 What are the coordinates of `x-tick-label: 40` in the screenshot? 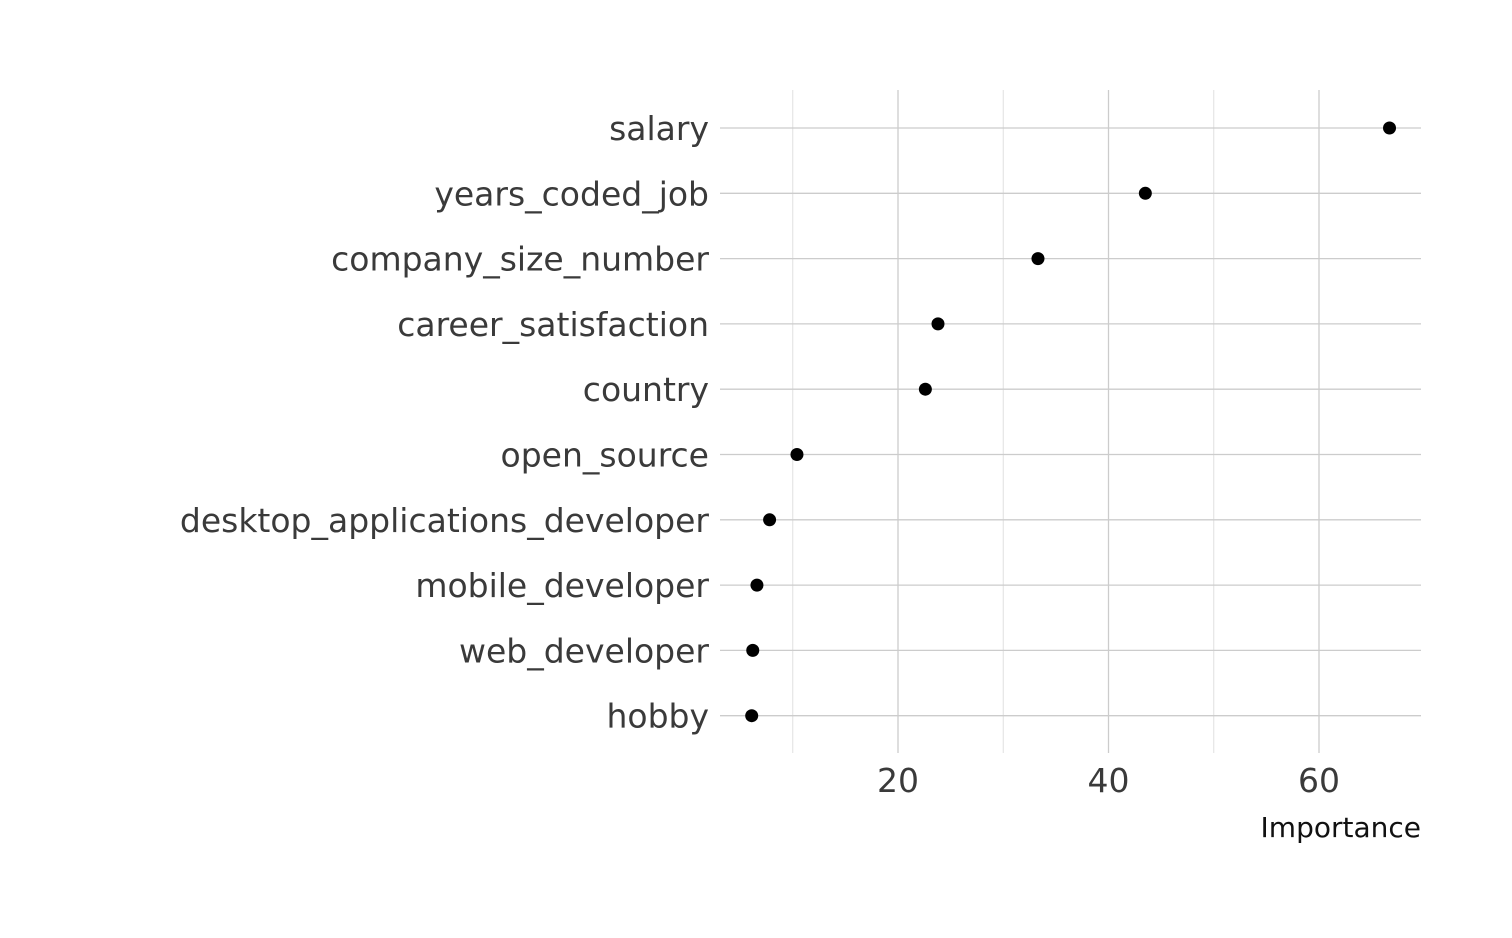 It's located at (1109, 780).